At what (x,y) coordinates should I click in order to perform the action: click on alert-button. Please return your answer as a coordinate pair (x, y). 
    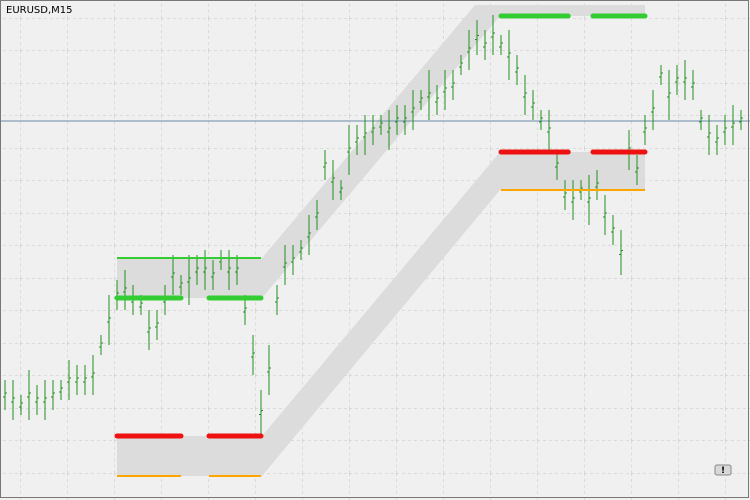
    Looking at the image, I should click on (723, 470).